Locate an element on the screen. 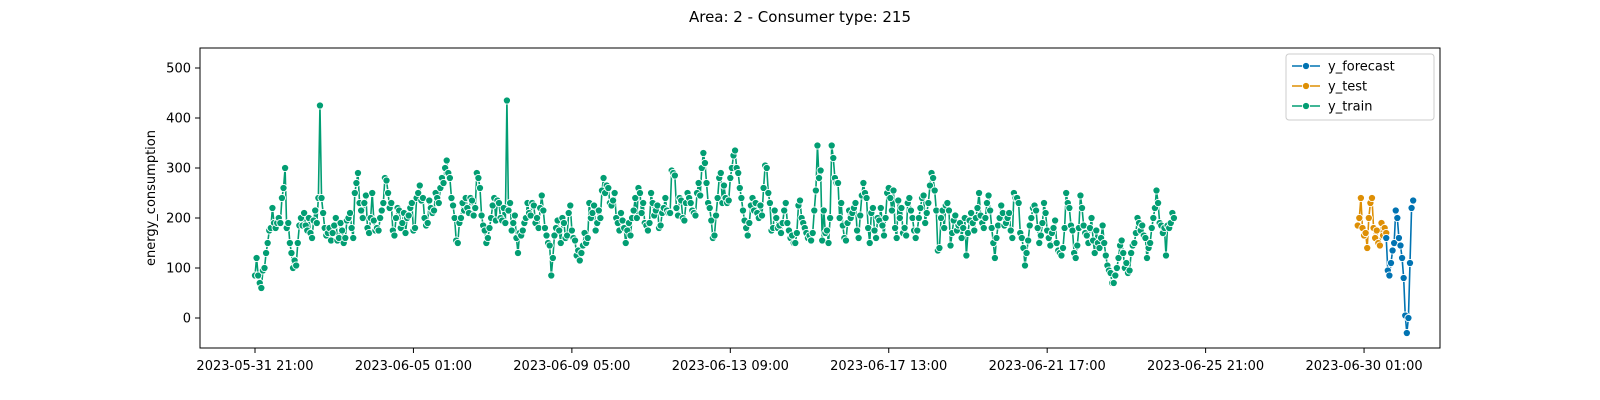 The height and width of the screenshot is (400, 1600). legend-label: y_test is located at coordinates (1347, 87).